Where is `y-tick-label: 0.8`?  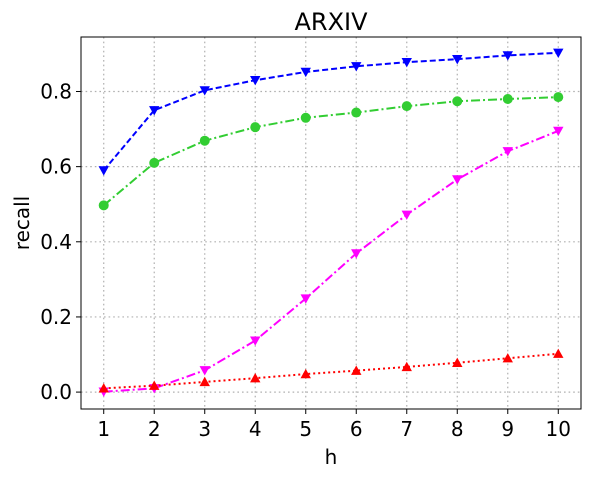 y-tick-label: 0.8 is located at coordinates (56, 91).